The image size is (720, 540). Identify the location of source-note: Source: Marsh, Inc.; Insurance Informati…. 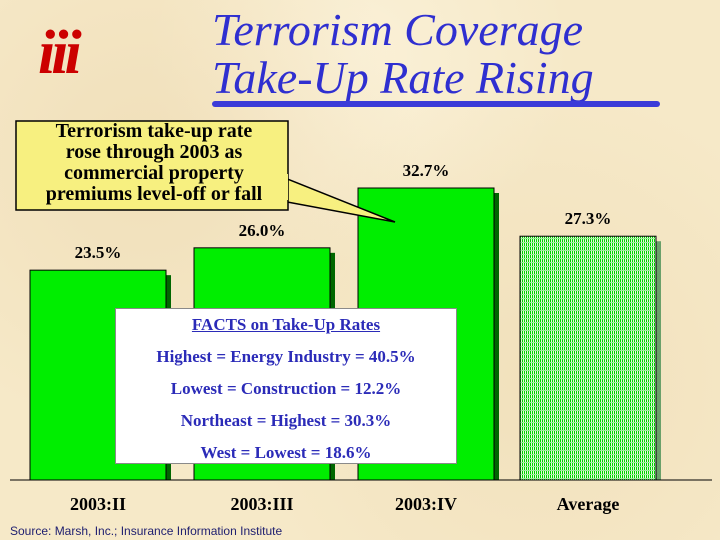
(146, 531).